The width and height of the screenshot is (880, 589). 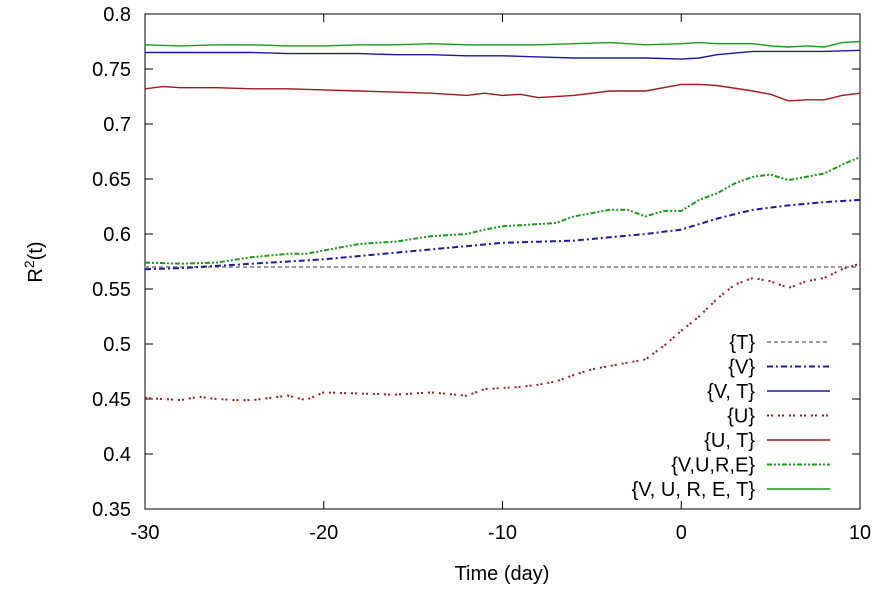 What do you see at coordinates (29, 264) in the screenshot?
I see `y-axis-title-superscript: 2` at bounding box center [29, 264].